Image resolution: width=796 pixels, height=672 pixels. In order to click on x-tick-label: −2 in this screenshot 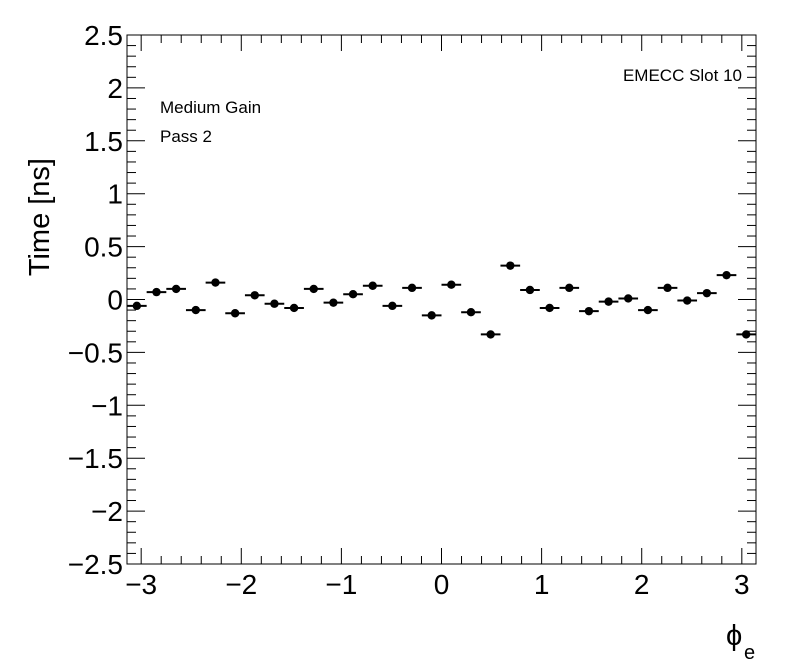, I will do `click(241, 584)`.